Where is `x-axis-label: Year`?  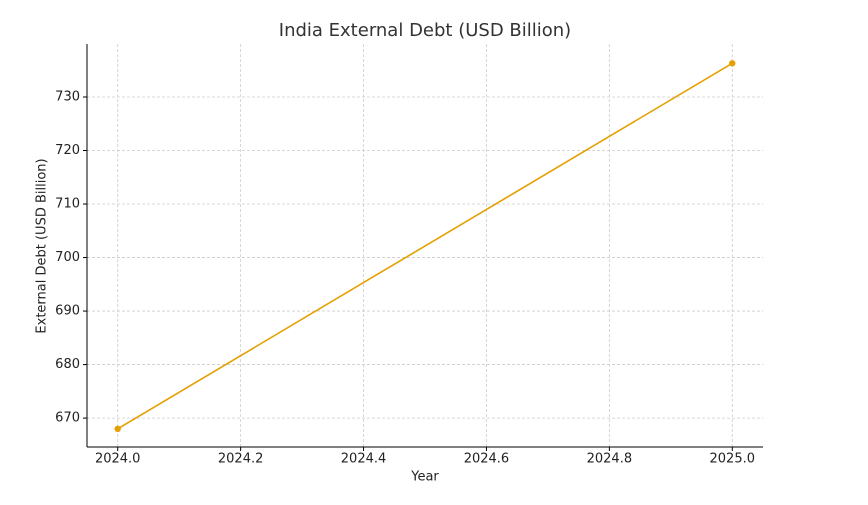 x-axis-label: Year is located at coordinates (424, 477).